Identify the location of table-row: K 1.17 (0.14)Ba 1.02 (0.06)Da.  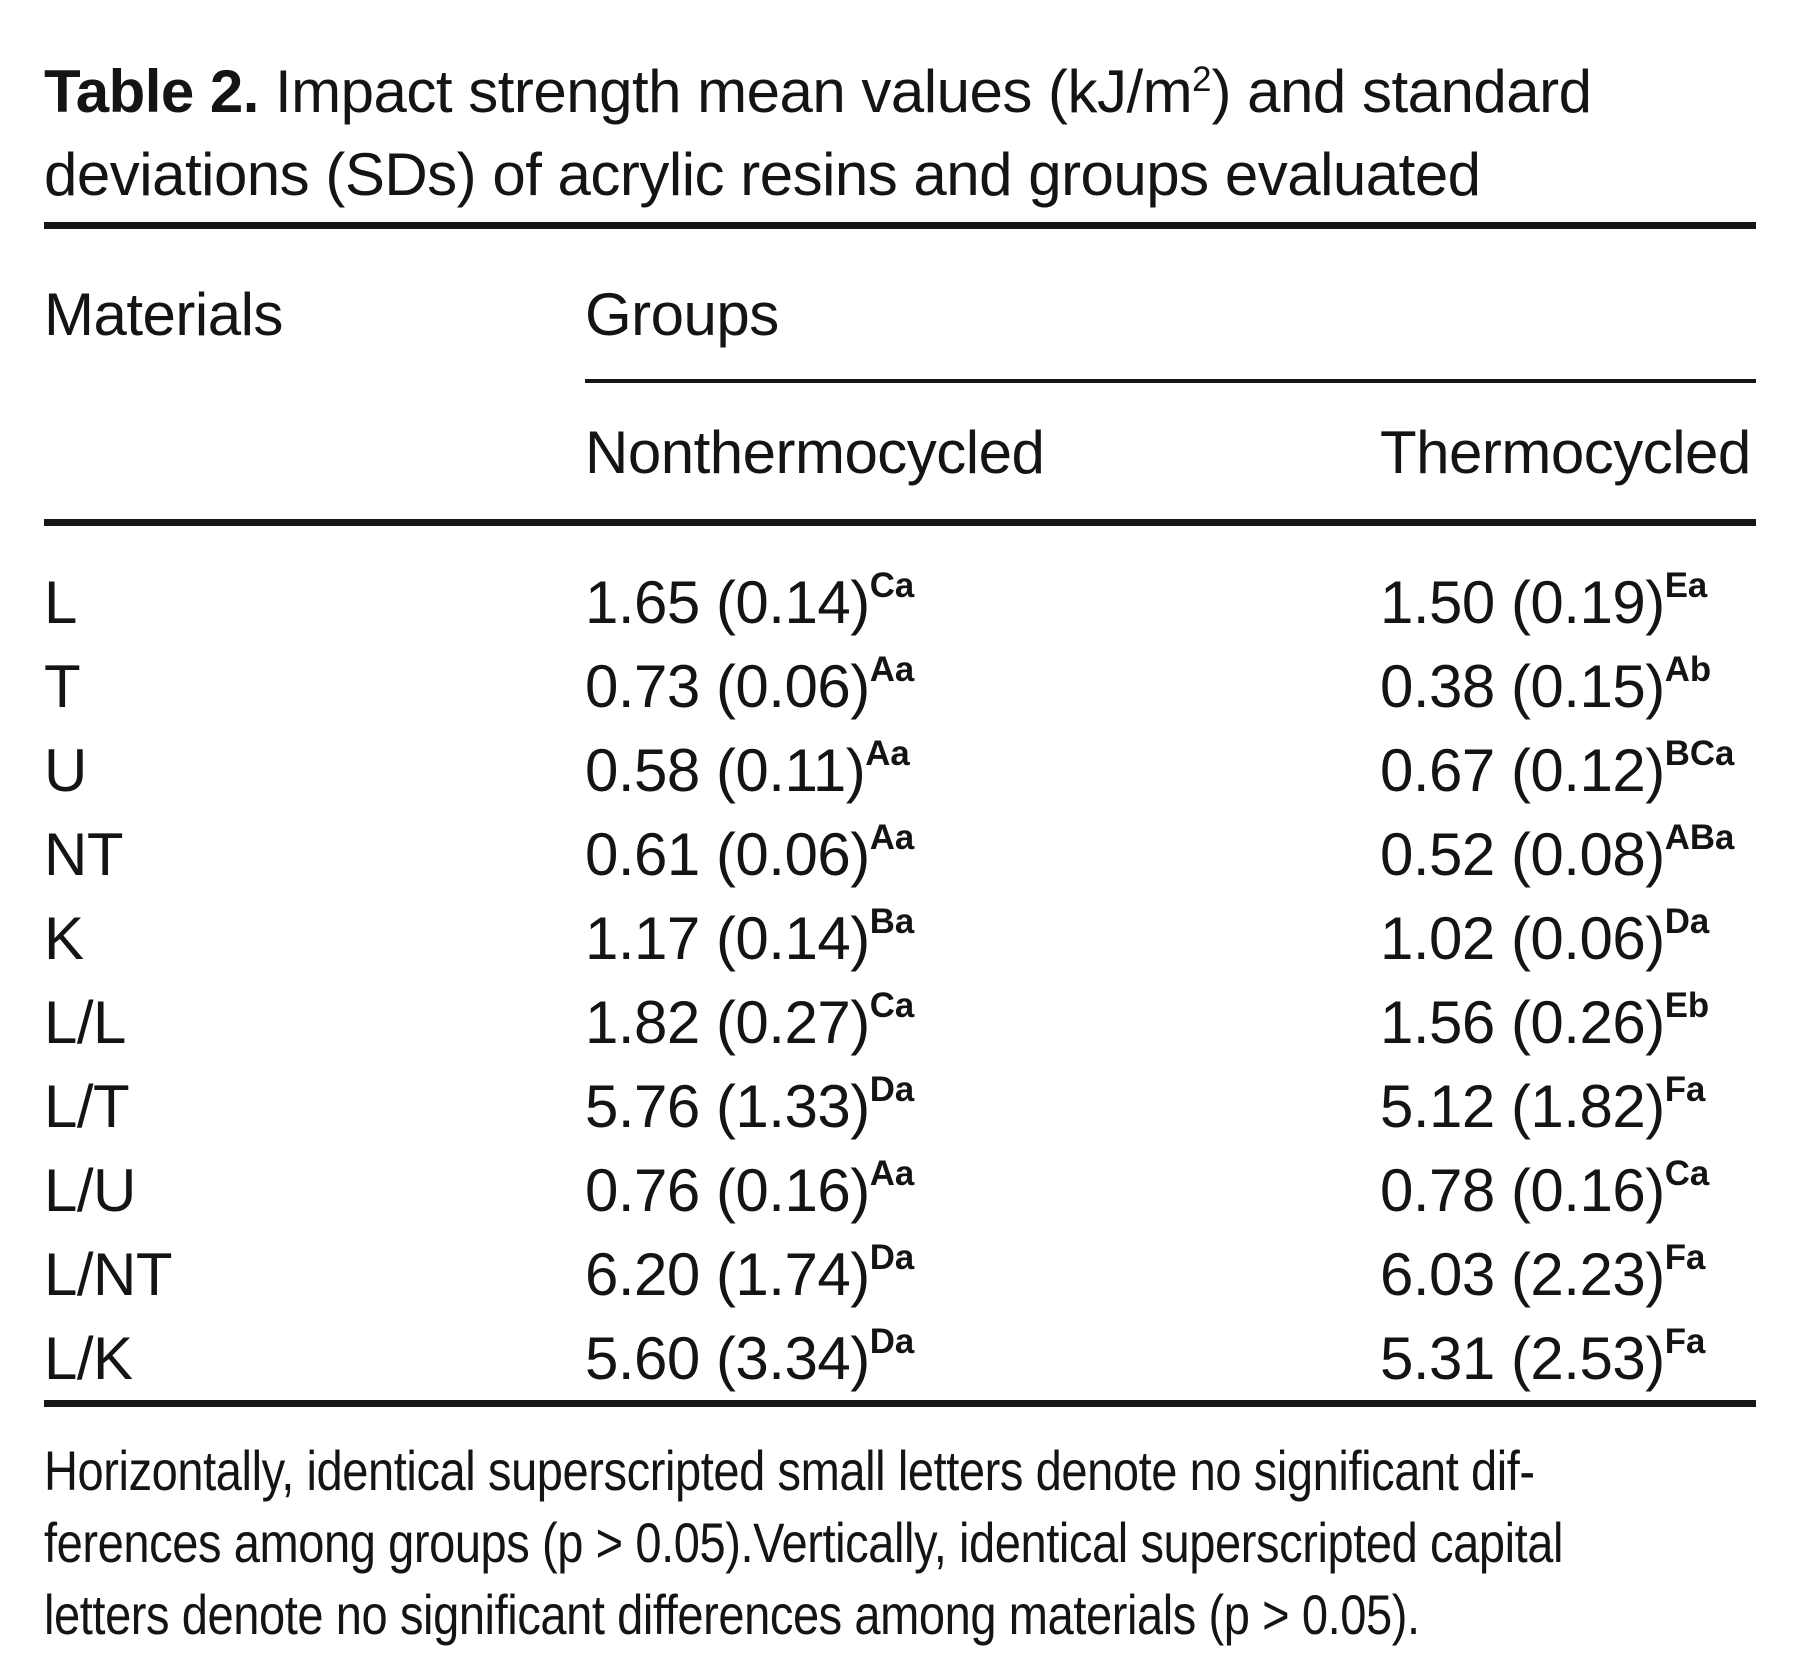
(900, 938).